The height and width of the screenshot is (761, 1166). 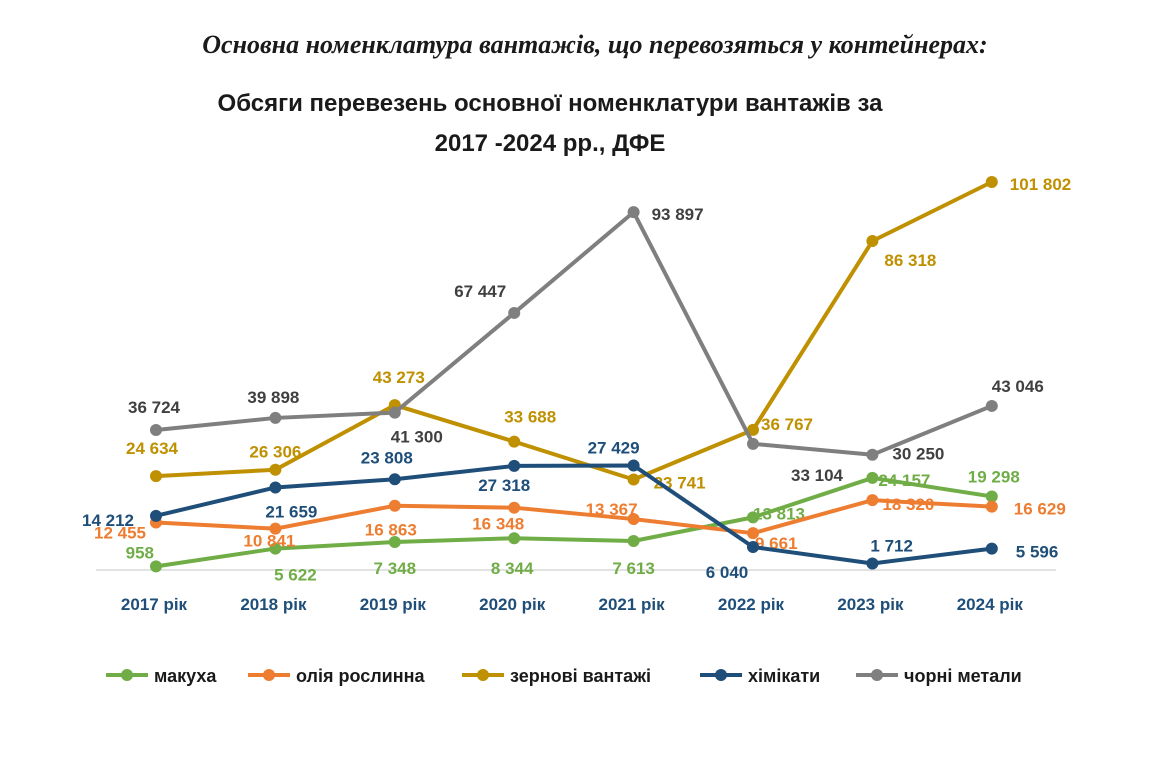 I want to click on legend-label: олія рослинна, so click(x=360, y=676).